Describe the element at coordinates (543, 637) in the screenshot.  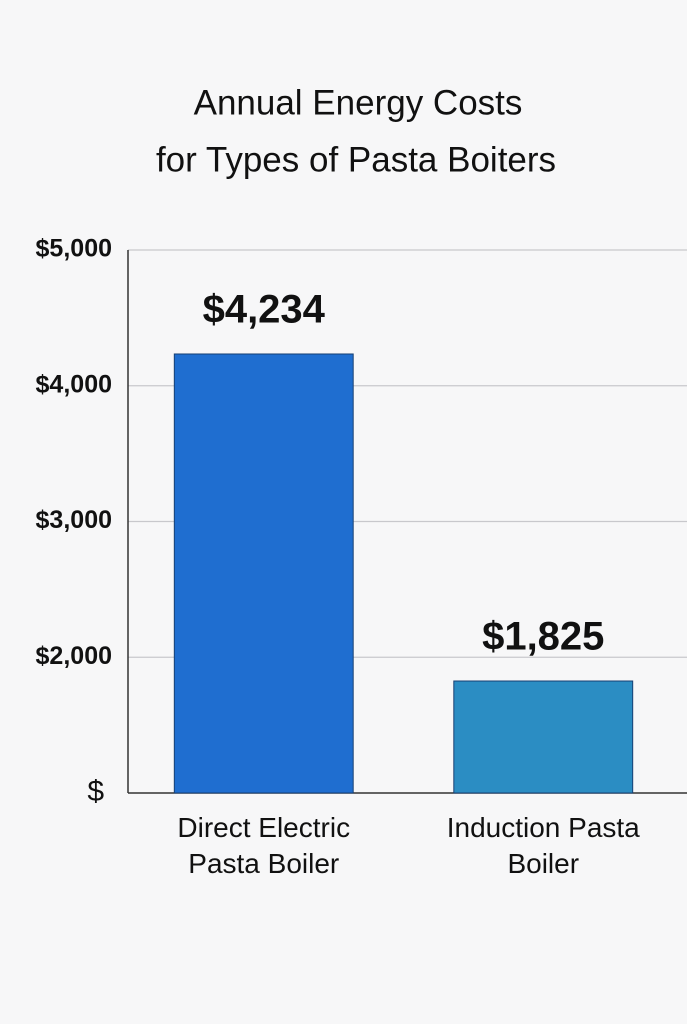
I see `value-label: $1,825` at that location.